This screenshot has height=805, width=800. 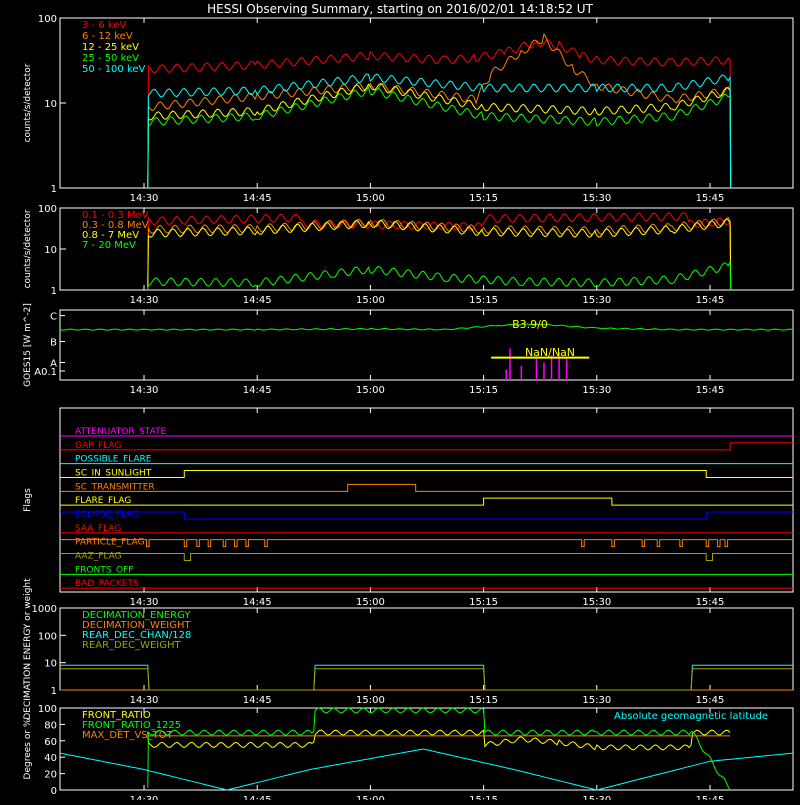 What do you see at coordinates (115, 487) in the screenshot?
I see `panel4-flag-label-4: SC_TRANSMITTER` at bounding box center [115, 487].